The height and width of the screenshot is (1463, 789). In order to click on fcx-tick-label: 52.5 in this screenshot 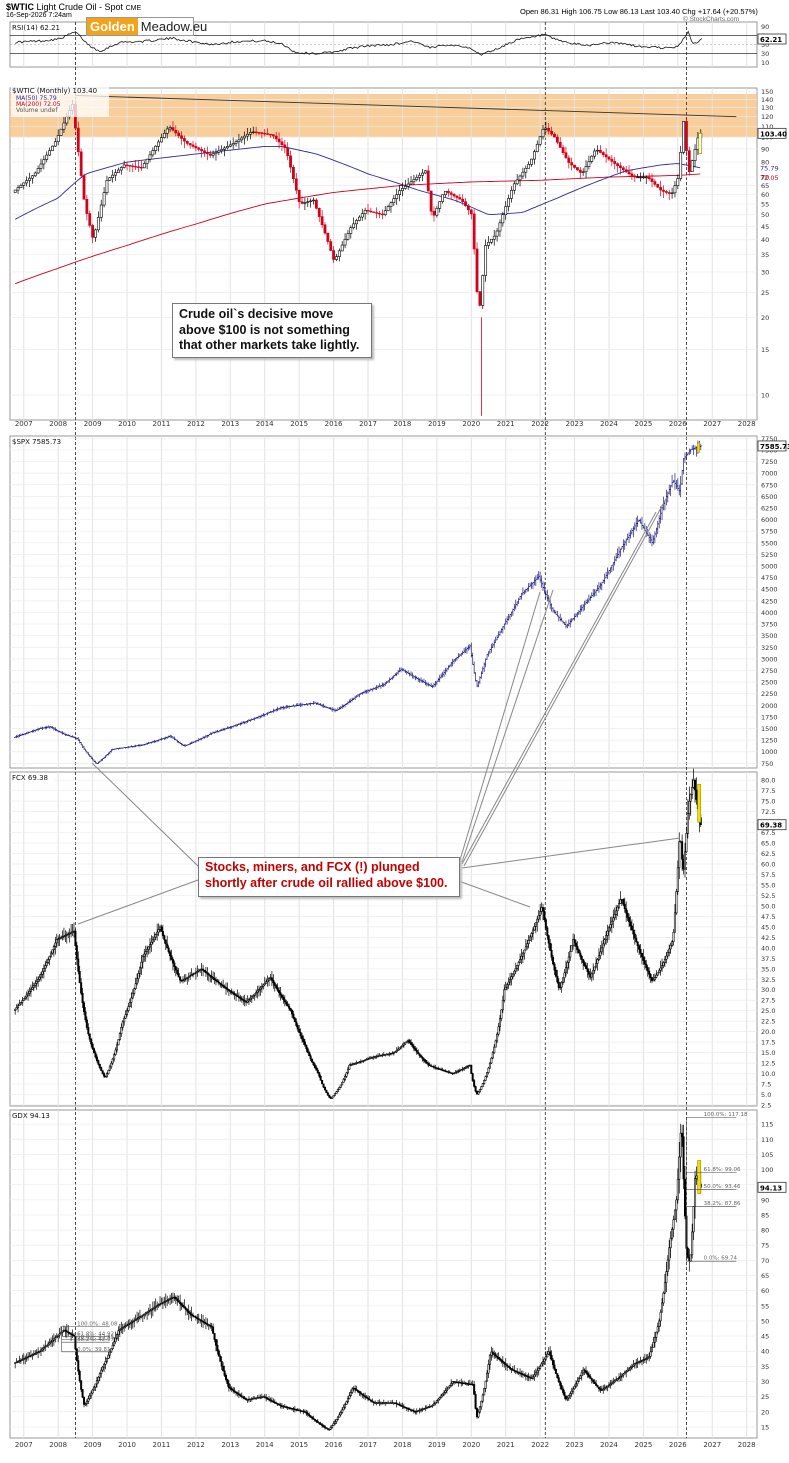, I will do `click(768, 896)`.